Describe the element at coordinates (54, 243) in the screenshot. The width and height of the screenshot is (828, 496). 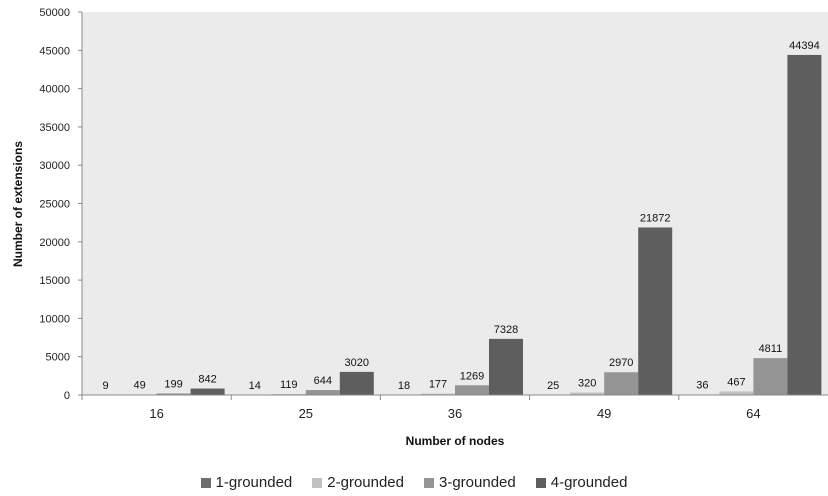
I see `y-tick-label: 20000` at that location.